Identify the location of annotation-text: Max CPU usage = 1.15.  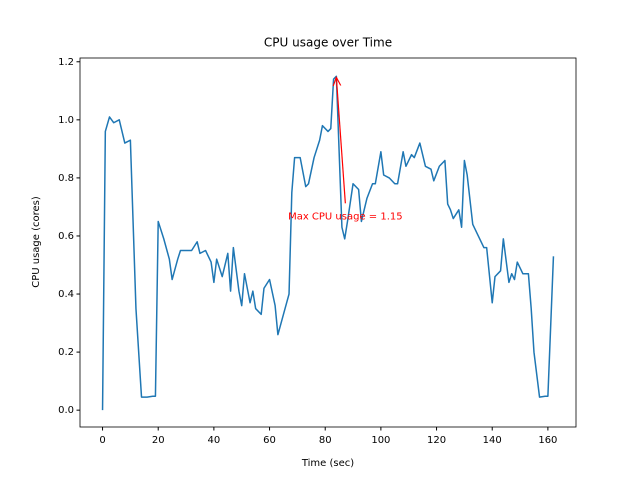
(345, 216).